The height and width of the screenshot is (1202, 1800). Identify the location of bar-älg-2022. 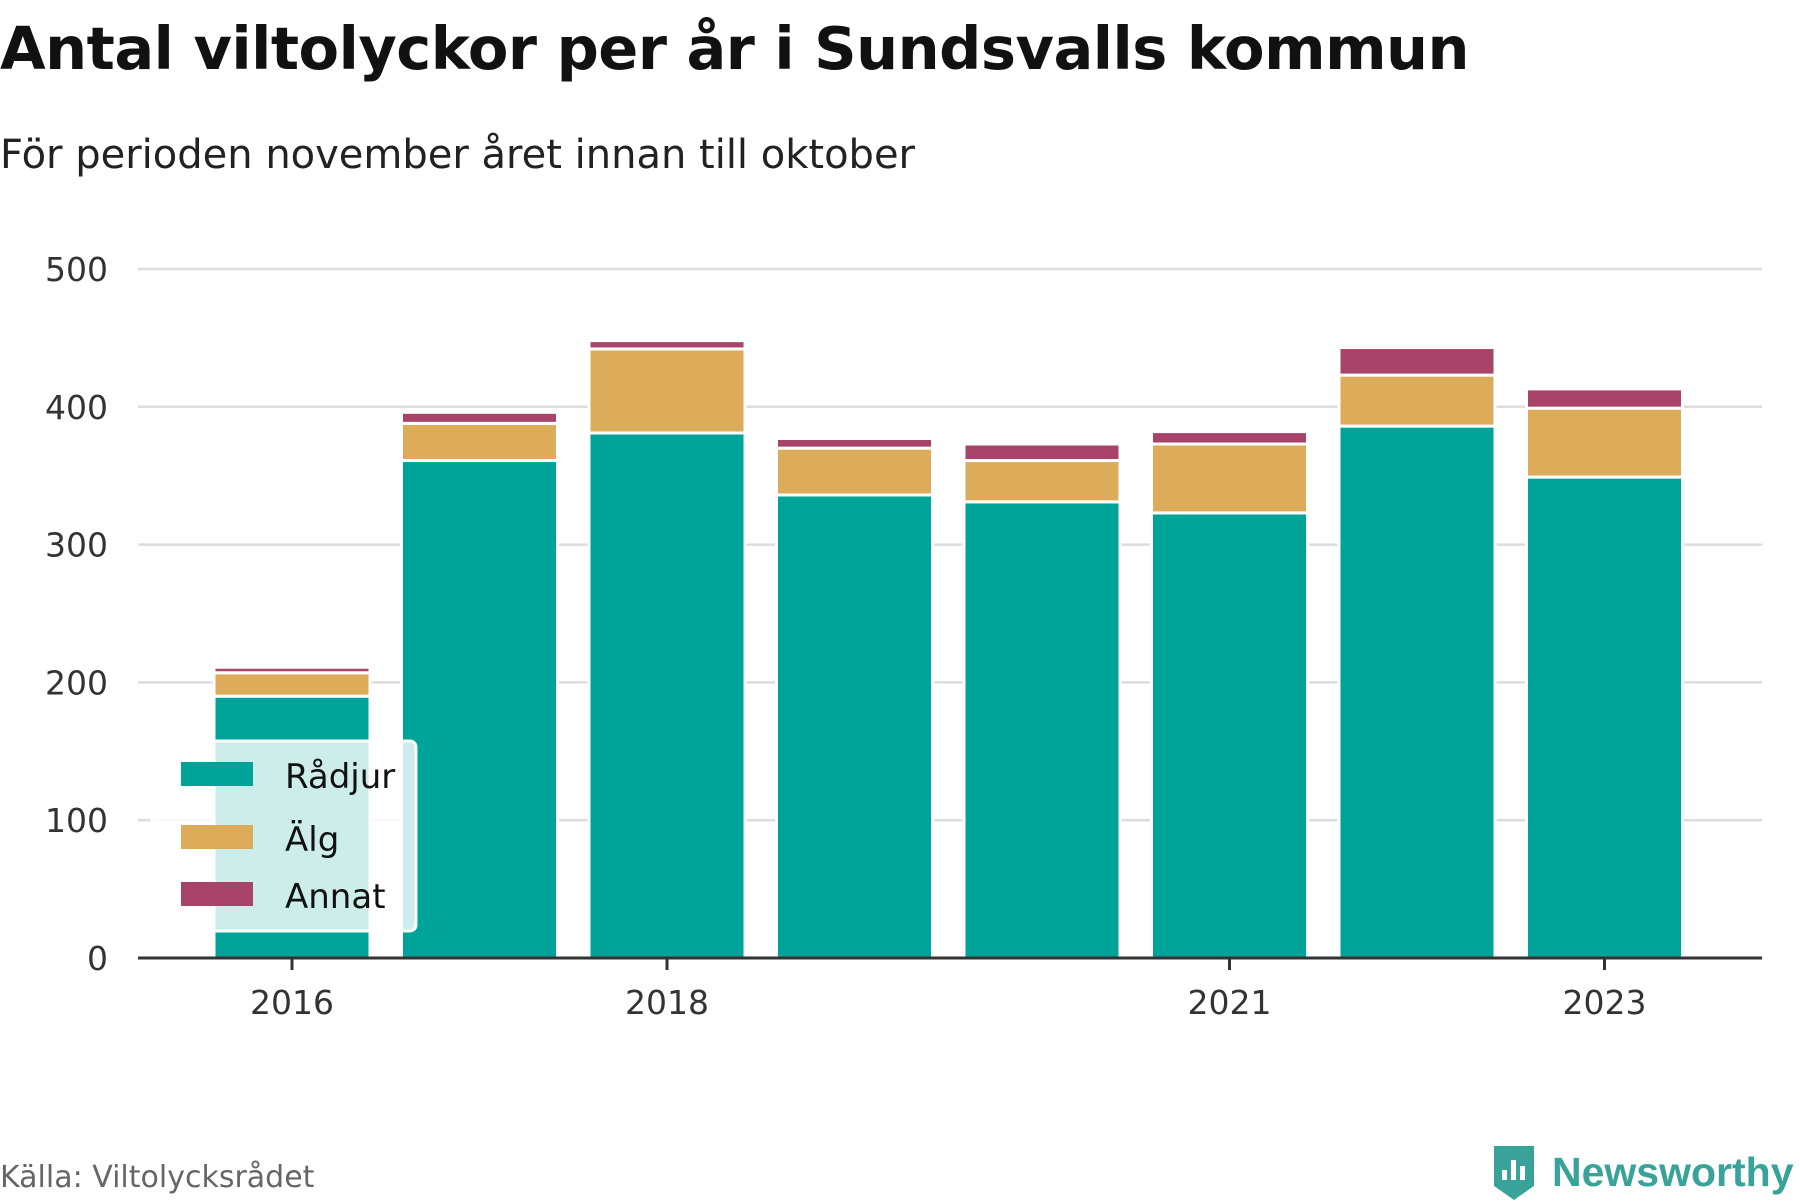
(1417, 400).